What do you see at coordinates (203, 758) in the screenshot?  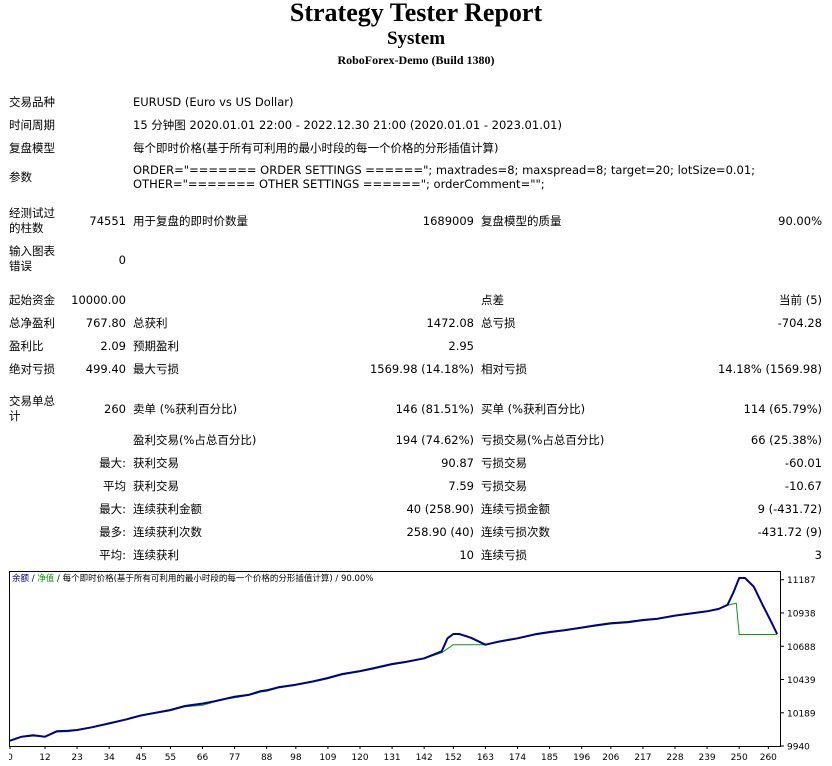 I see `x-tick-label: 66` at bounding box center [203, 758].